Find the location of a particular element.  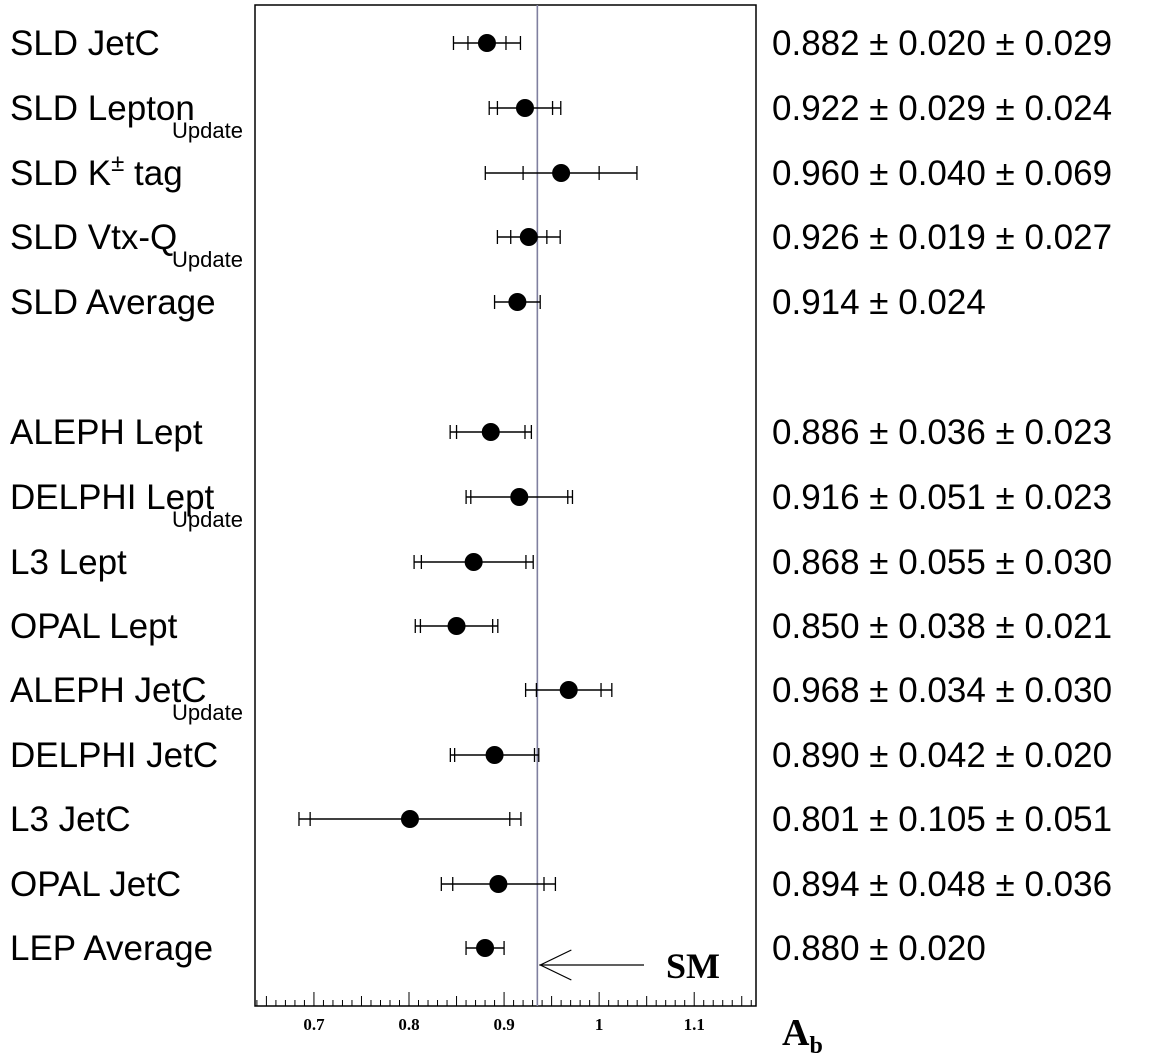

measurement-value-text: 0.882 ± 0.020 ± 0.029 is located at coordinates (942, 43).